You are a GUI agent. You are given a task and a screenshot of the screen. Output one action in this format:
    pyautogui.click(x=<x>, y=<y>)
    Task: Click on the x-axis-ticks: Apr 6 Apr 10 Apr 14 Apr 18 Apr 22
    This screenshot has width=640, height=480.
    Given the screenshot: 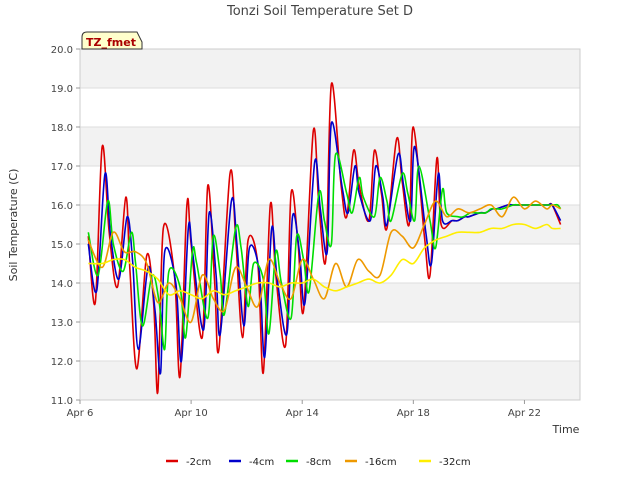 What is the action you would take?
    pyautogui.click(x=304, y=409)
    